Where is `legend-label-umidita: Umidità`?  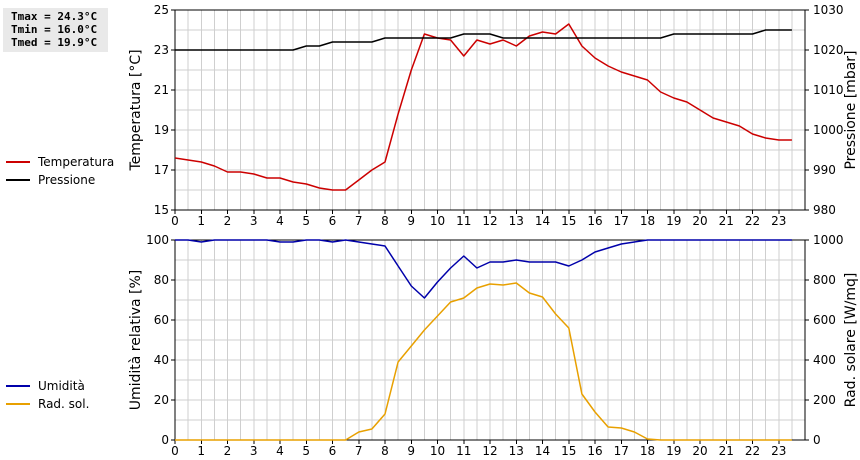 legend-label-umidita: Umidità is located at coordinates (61, 386).